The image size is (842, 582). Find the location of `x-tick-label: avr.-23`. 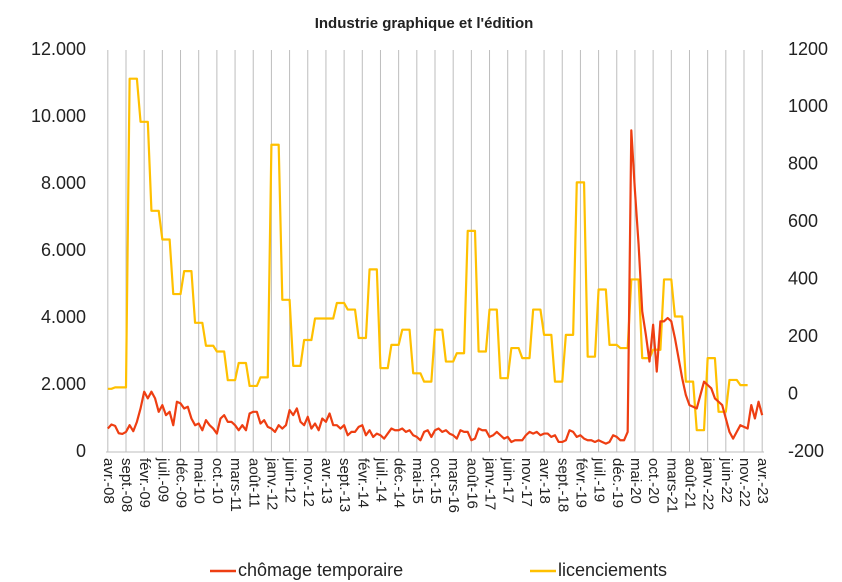

x-tick-label: avr.-23 is located at coordinates (762, 481).